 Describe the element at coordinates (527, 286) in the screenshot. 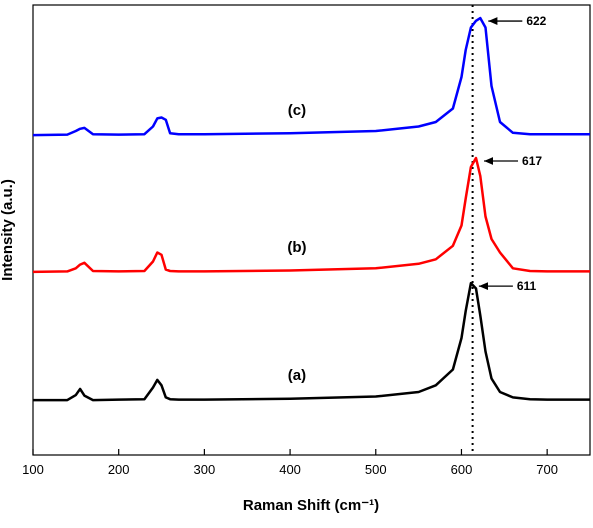

I see `peak-label: 611` at that location.